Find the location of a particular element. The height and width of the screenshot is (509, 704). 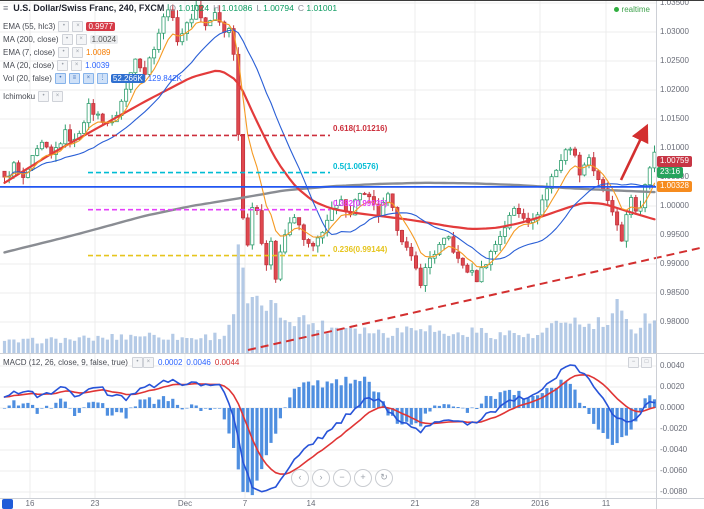

indicator-label: EMA (55, hlc3) is located at coordinates (29, 26).